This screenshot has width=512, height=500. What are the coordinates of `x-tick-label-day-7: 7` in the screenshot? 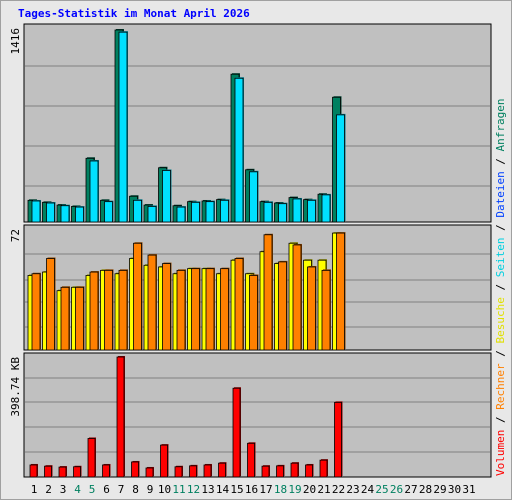 It's located at (121, 489).